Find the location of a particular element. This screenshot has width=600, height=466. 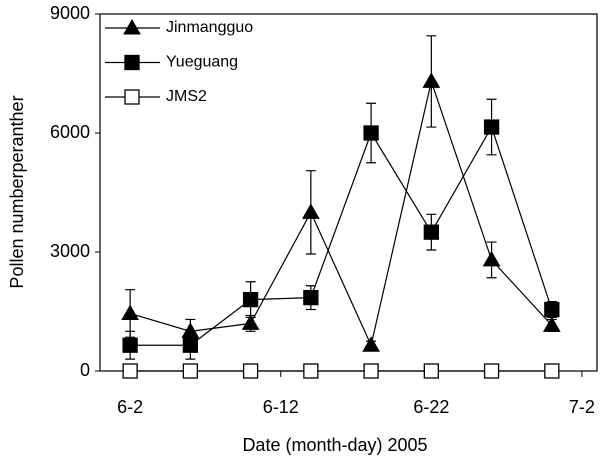

x-tick-label: 6-22 is located at coordinates (431, 407).